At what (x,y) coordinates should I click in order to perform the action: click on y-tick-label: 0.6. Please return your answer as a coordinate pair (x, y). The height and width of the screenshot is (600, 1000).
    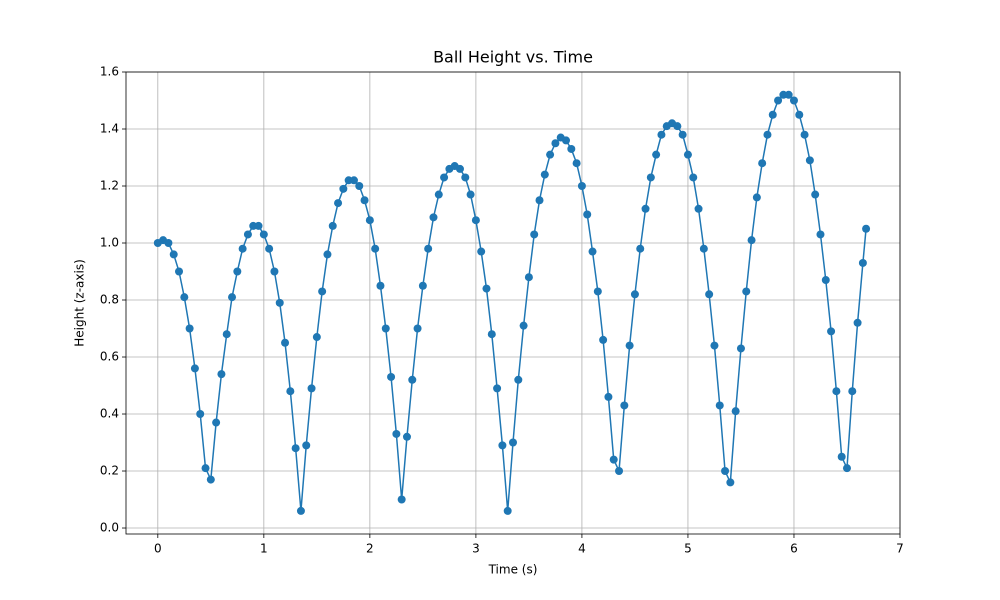
    Looking at the image, I should click on (109, 357).